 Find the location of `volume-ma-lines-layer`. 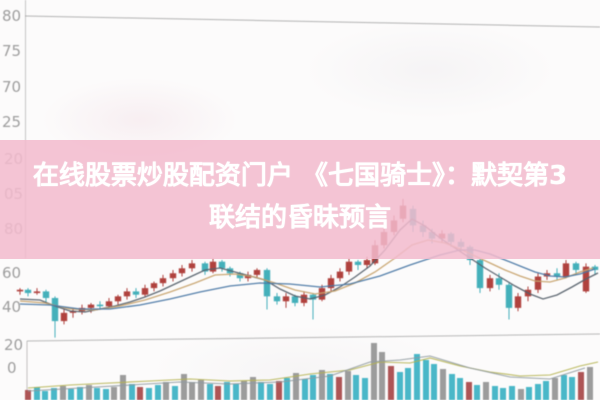

volume-ma-lines-layer is located at coordinates (313, 373).